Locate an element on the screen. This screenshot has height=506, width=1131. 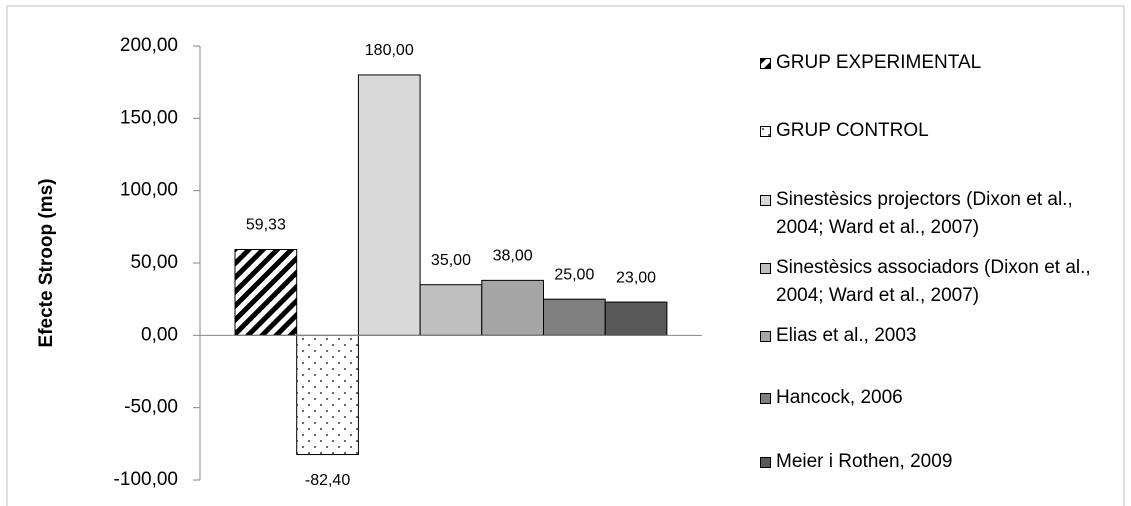
y-tick-label: 100,00 is located at coordinates (149, 190).